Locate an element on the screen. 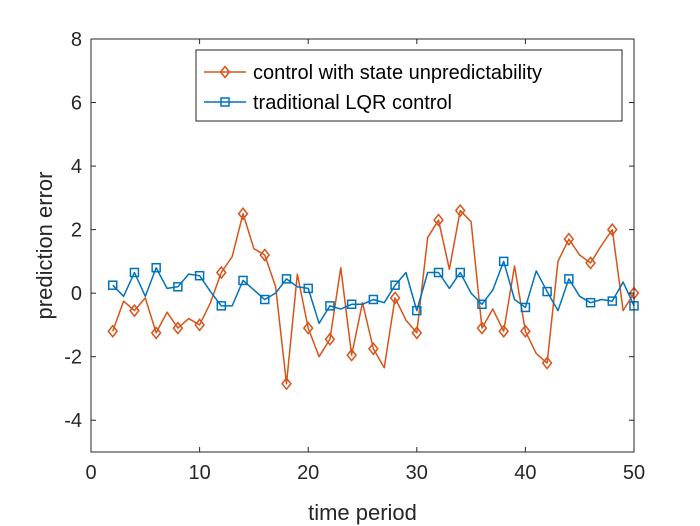 The height and width of the screenshot is (526, 700). legend-box is located at coordinates (409, 85).